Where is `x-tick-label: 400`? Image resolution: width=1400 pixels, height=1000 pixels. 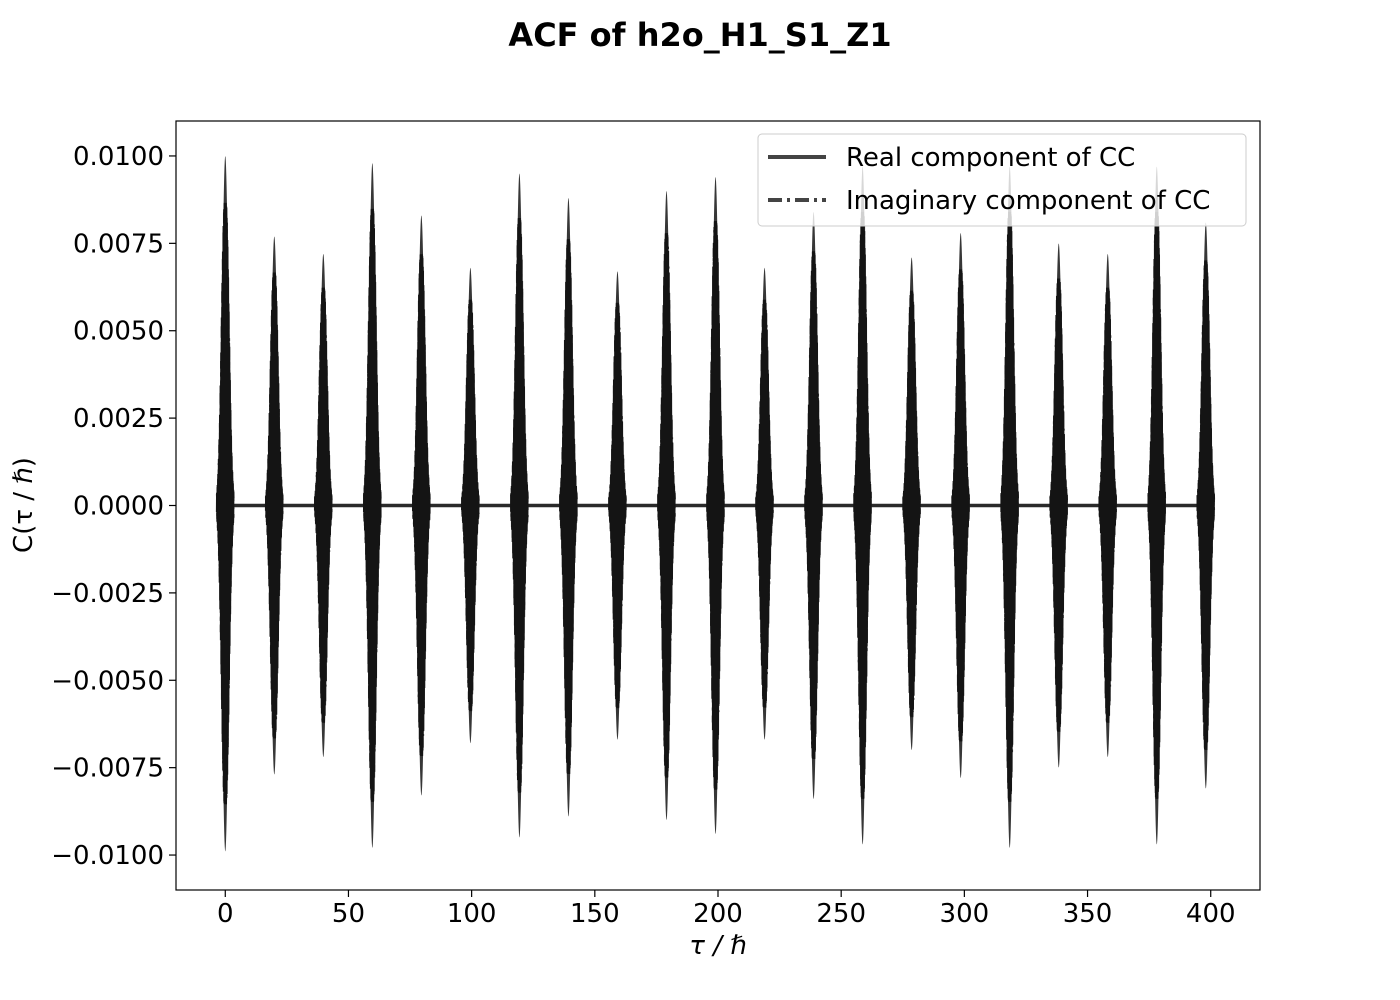 x-tick-label: 400 is located at coordinates (1211, 914).